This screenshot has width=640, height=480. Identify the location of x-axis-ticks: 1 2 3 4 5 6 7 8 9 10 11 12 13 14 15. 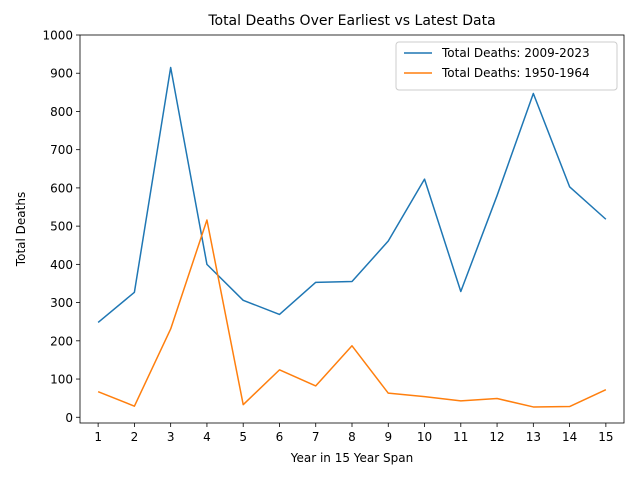
(354, 433).